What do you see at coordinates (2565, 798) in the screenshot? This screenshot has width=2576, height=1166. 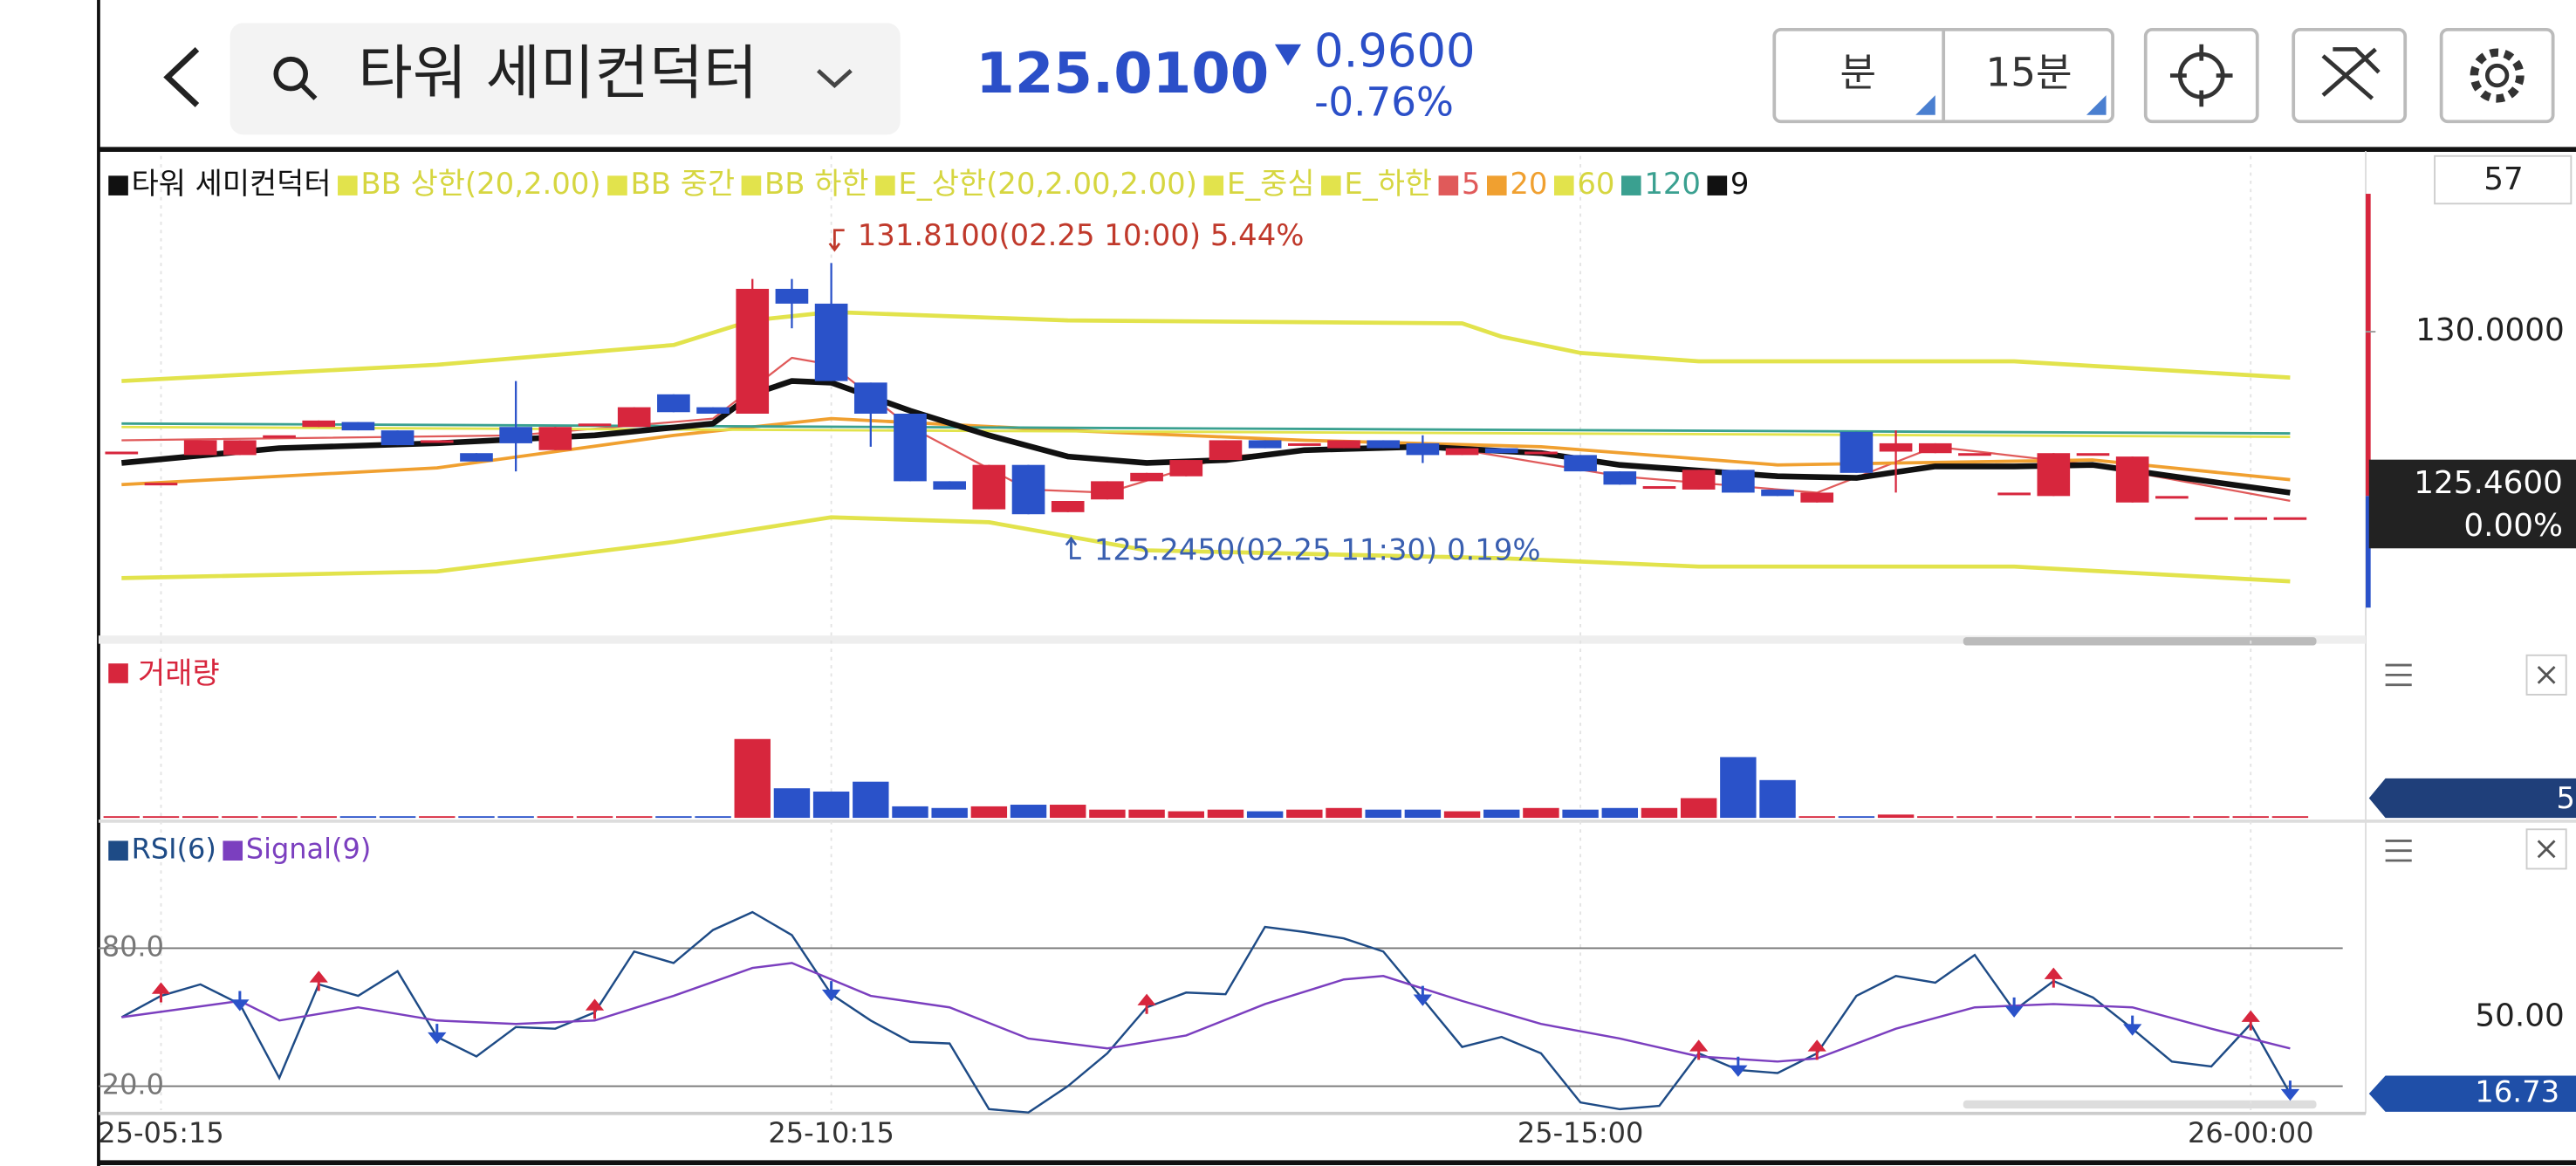 I see `volume-last: 5` at bounding box center [2565, 798].